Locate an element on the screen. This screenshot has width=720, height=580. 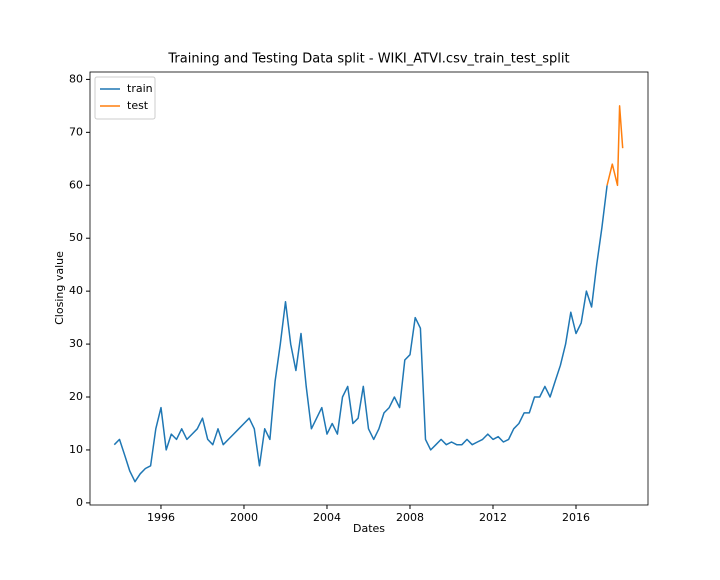
series-line is located at coordinates (615, 146).